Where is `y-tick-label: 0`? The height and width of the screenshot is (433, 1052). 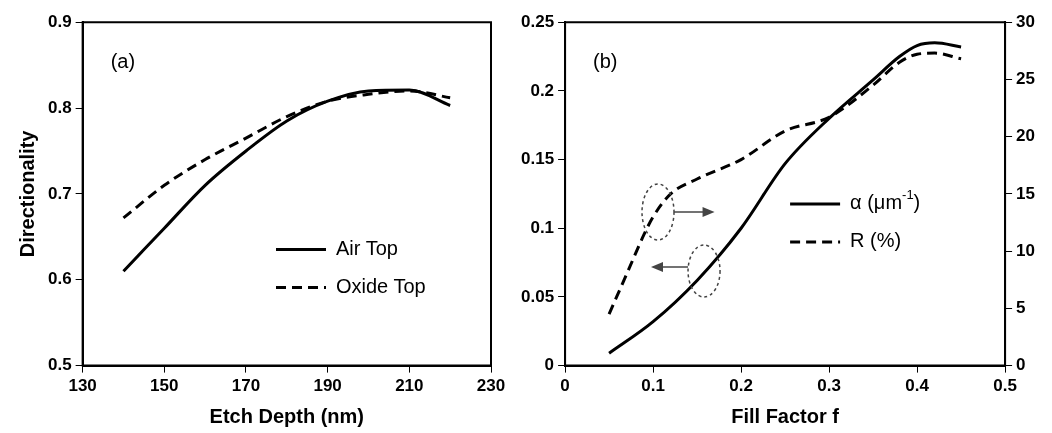
y-tick-label: 0 is located at coordinates (549, 365).